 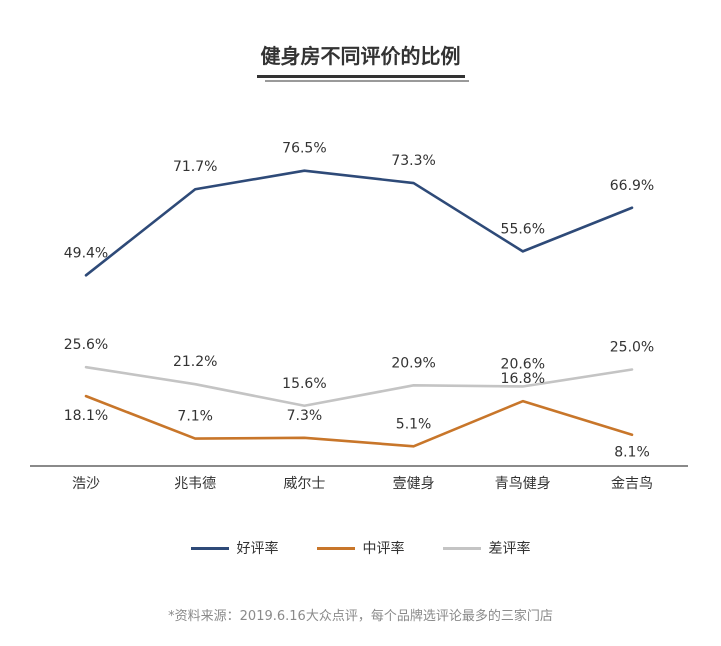 What do you see at coordinates (413, 161) in the screenshot?
I see `data-label: 73.3%` at bounding box center [413, 161].